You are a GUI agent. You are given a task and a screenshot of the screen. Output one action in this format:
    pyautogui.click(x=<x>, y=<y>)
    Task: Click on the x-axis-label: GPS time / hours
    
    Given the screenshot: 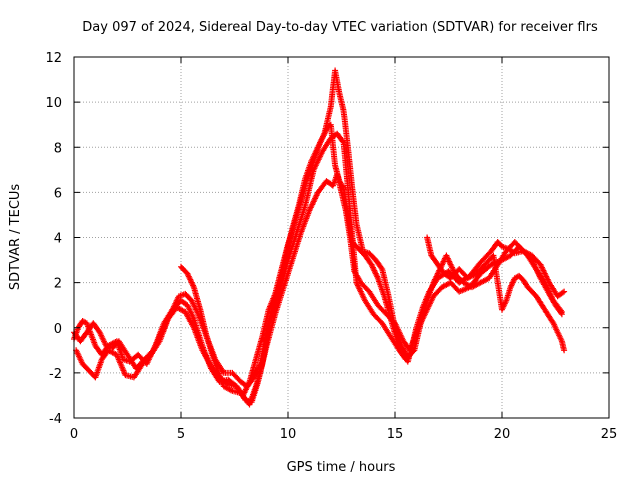 What is the action you would take?
    pyautogui.click(x=341, y=467)
    